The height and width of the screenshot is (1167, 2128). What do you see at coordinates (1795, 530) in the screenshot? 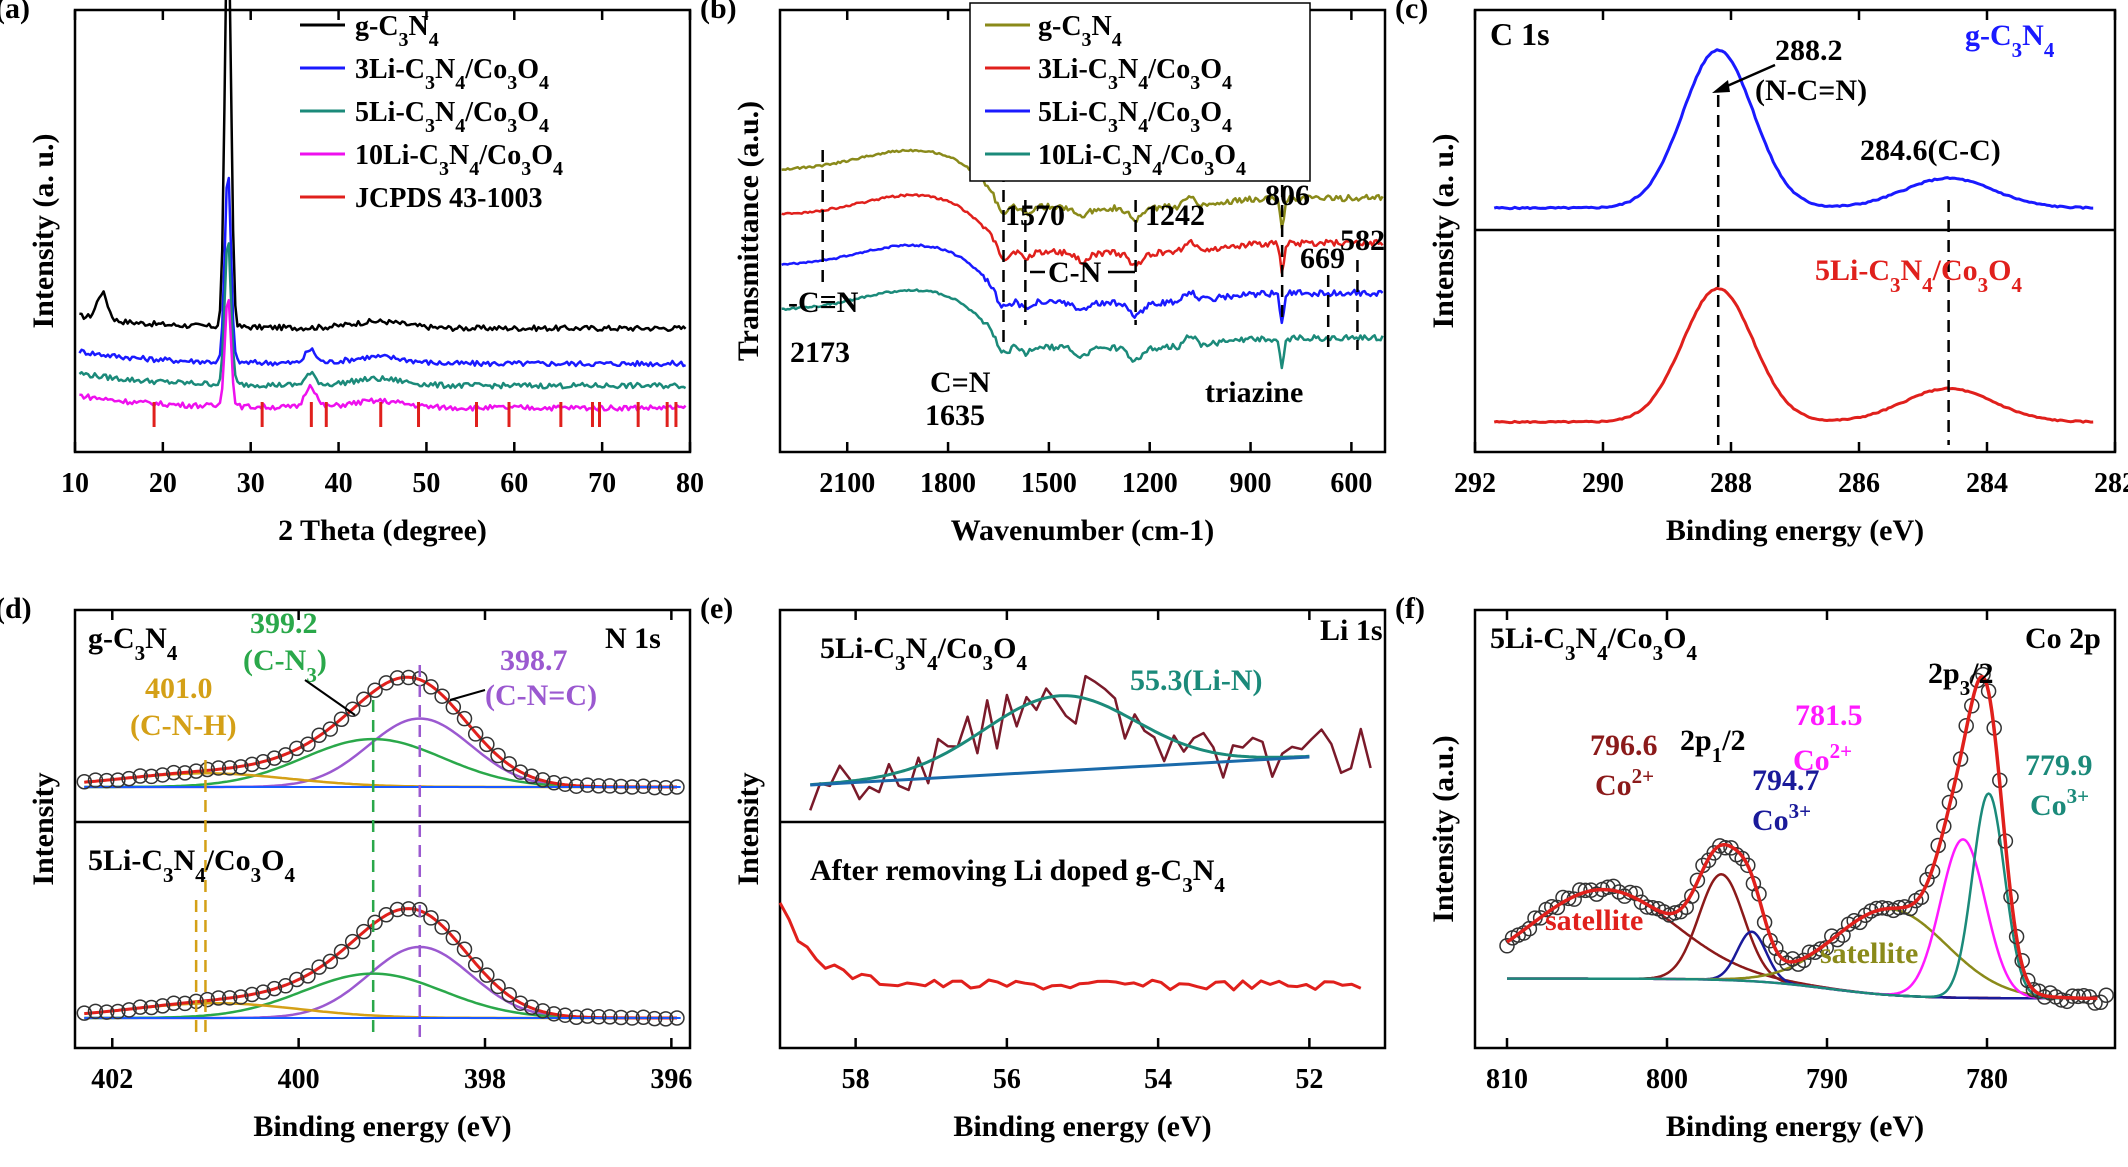
I see `x-axis-label: Binding energy (eV)` at bounding box center [1795, 530].